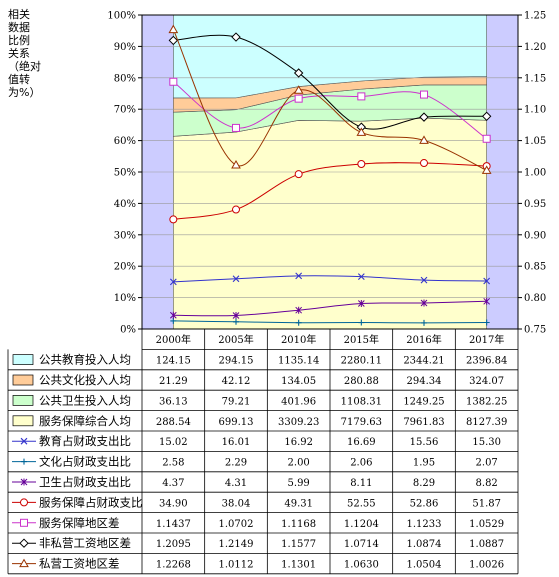 This screenshot has height=577, width=559. I want to click on table-cell: 1.1577, so click(298, 544).